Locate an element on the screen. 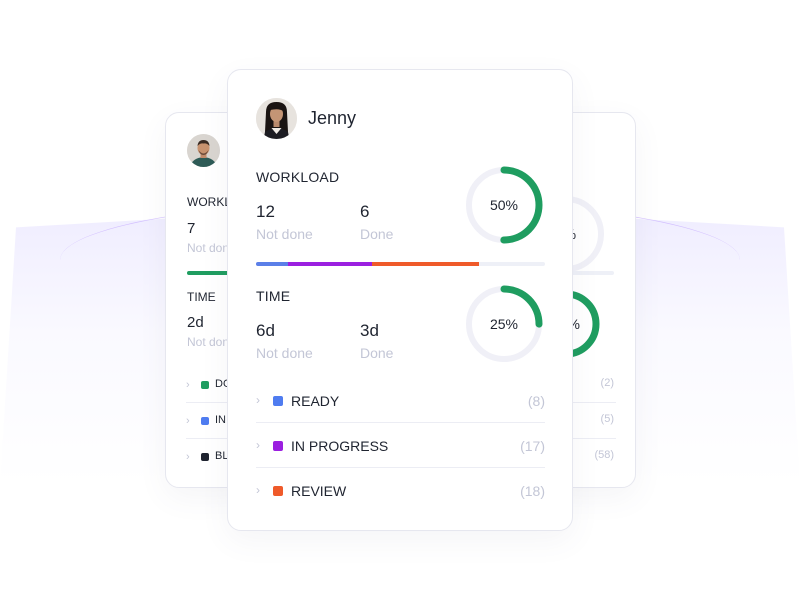 This screenshot has width=800, height=600. status-label: BL is located at coordinates (222, 456).